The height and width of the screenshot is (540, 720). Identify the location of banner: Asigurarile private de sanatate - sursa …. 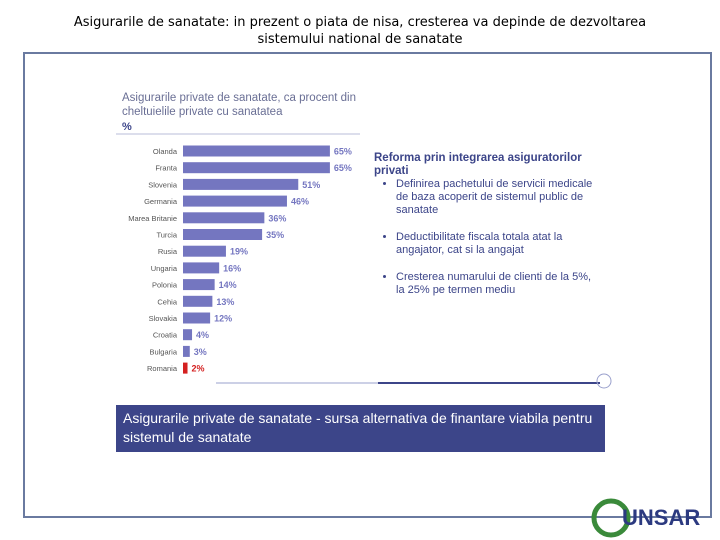
(360, 428).